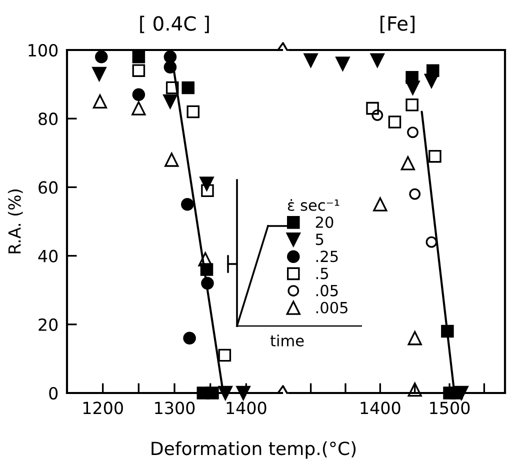 The height and width of the screenshot is (464, 507). I want to click on y-tick-label: 100, so click(43, 50).